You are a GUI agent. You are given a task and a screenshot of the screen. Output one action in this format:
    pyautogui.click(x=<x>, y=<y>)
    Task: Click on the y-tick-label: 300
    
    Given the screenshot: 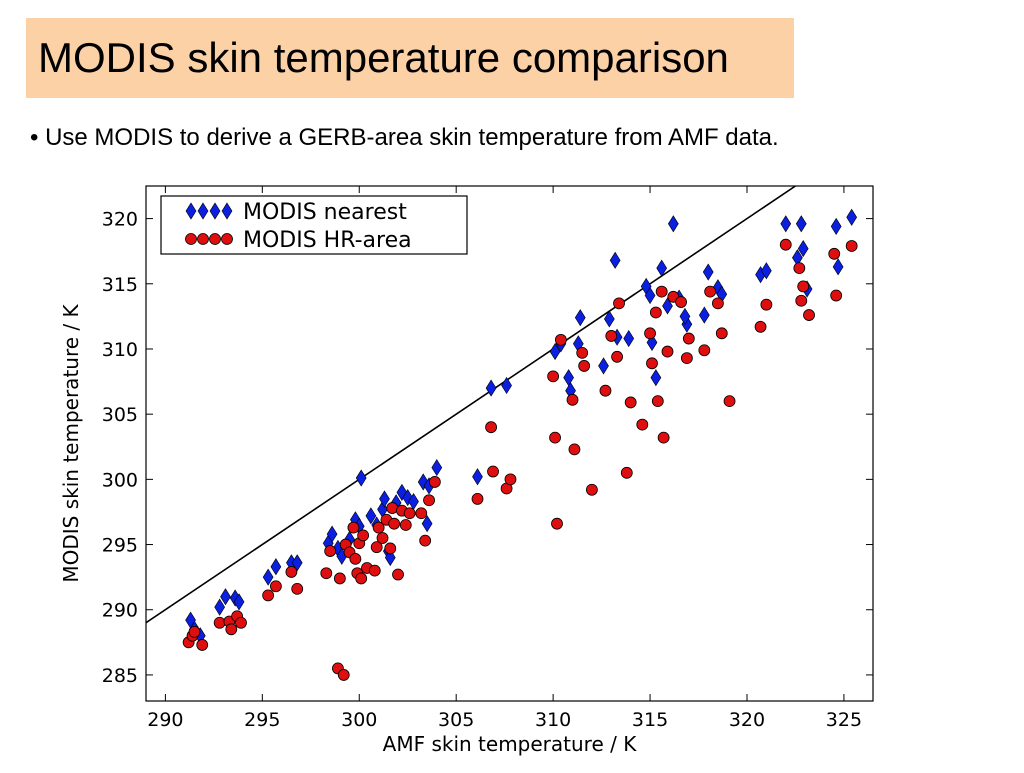 What is the action you would take?
    pyautogui.click(x=120, y=480)
    